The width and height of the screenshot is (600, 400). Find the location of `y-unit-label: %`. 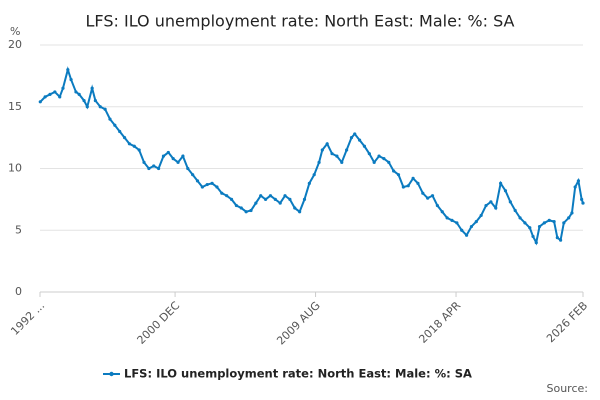

y-unit-label: % is located at coordinates (15, 31).